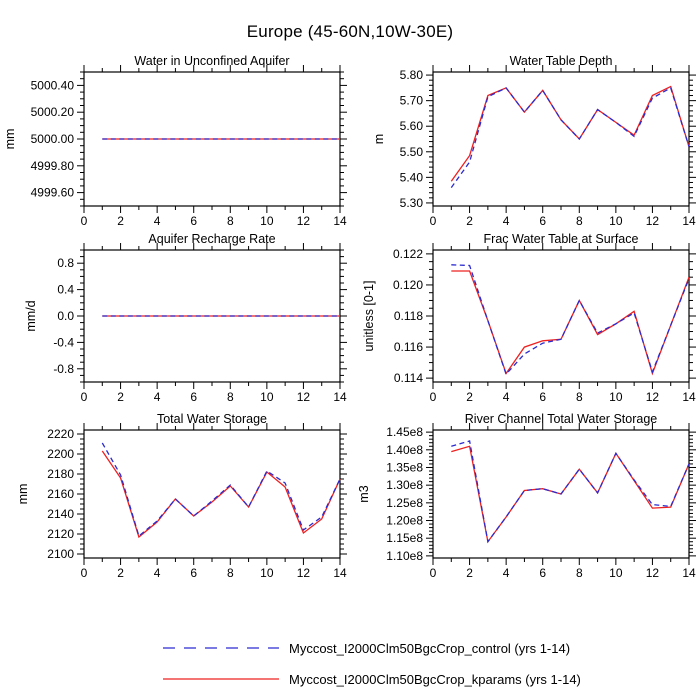 This screenshot has width=700, height=700. I want to click on legend-line-kparams, so click(221, 679).